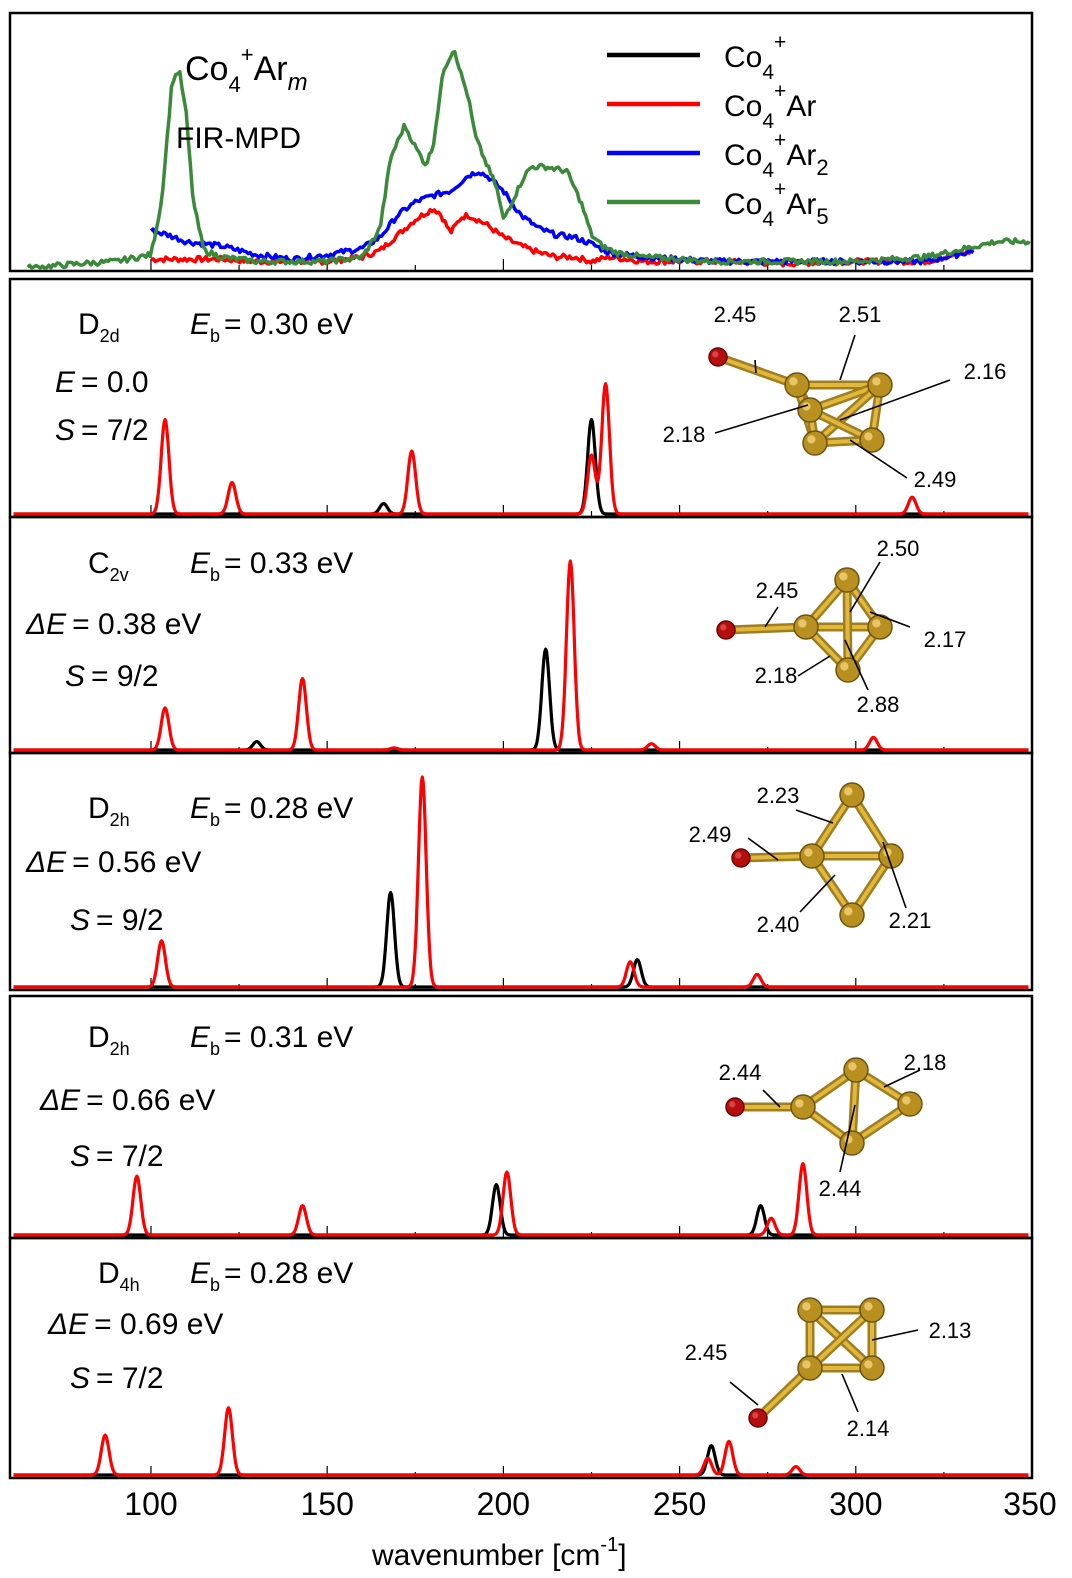  What do you see at coordinates (590, 1504) in the screenshot?
I see `x-axis: 100 150 200 250 300 350` at bounding box center [590, 1504].